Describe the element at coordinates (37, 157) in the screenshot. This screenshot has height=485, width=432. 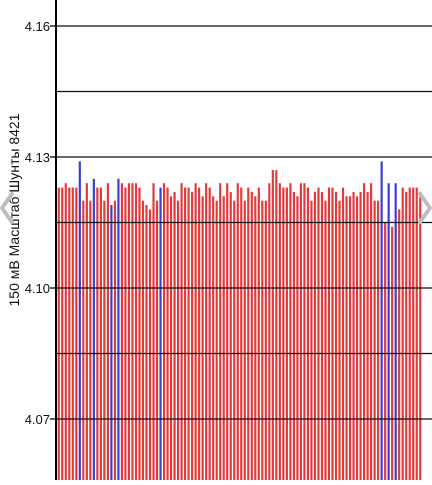
I see `y-tick-label: 4.13` at that location.